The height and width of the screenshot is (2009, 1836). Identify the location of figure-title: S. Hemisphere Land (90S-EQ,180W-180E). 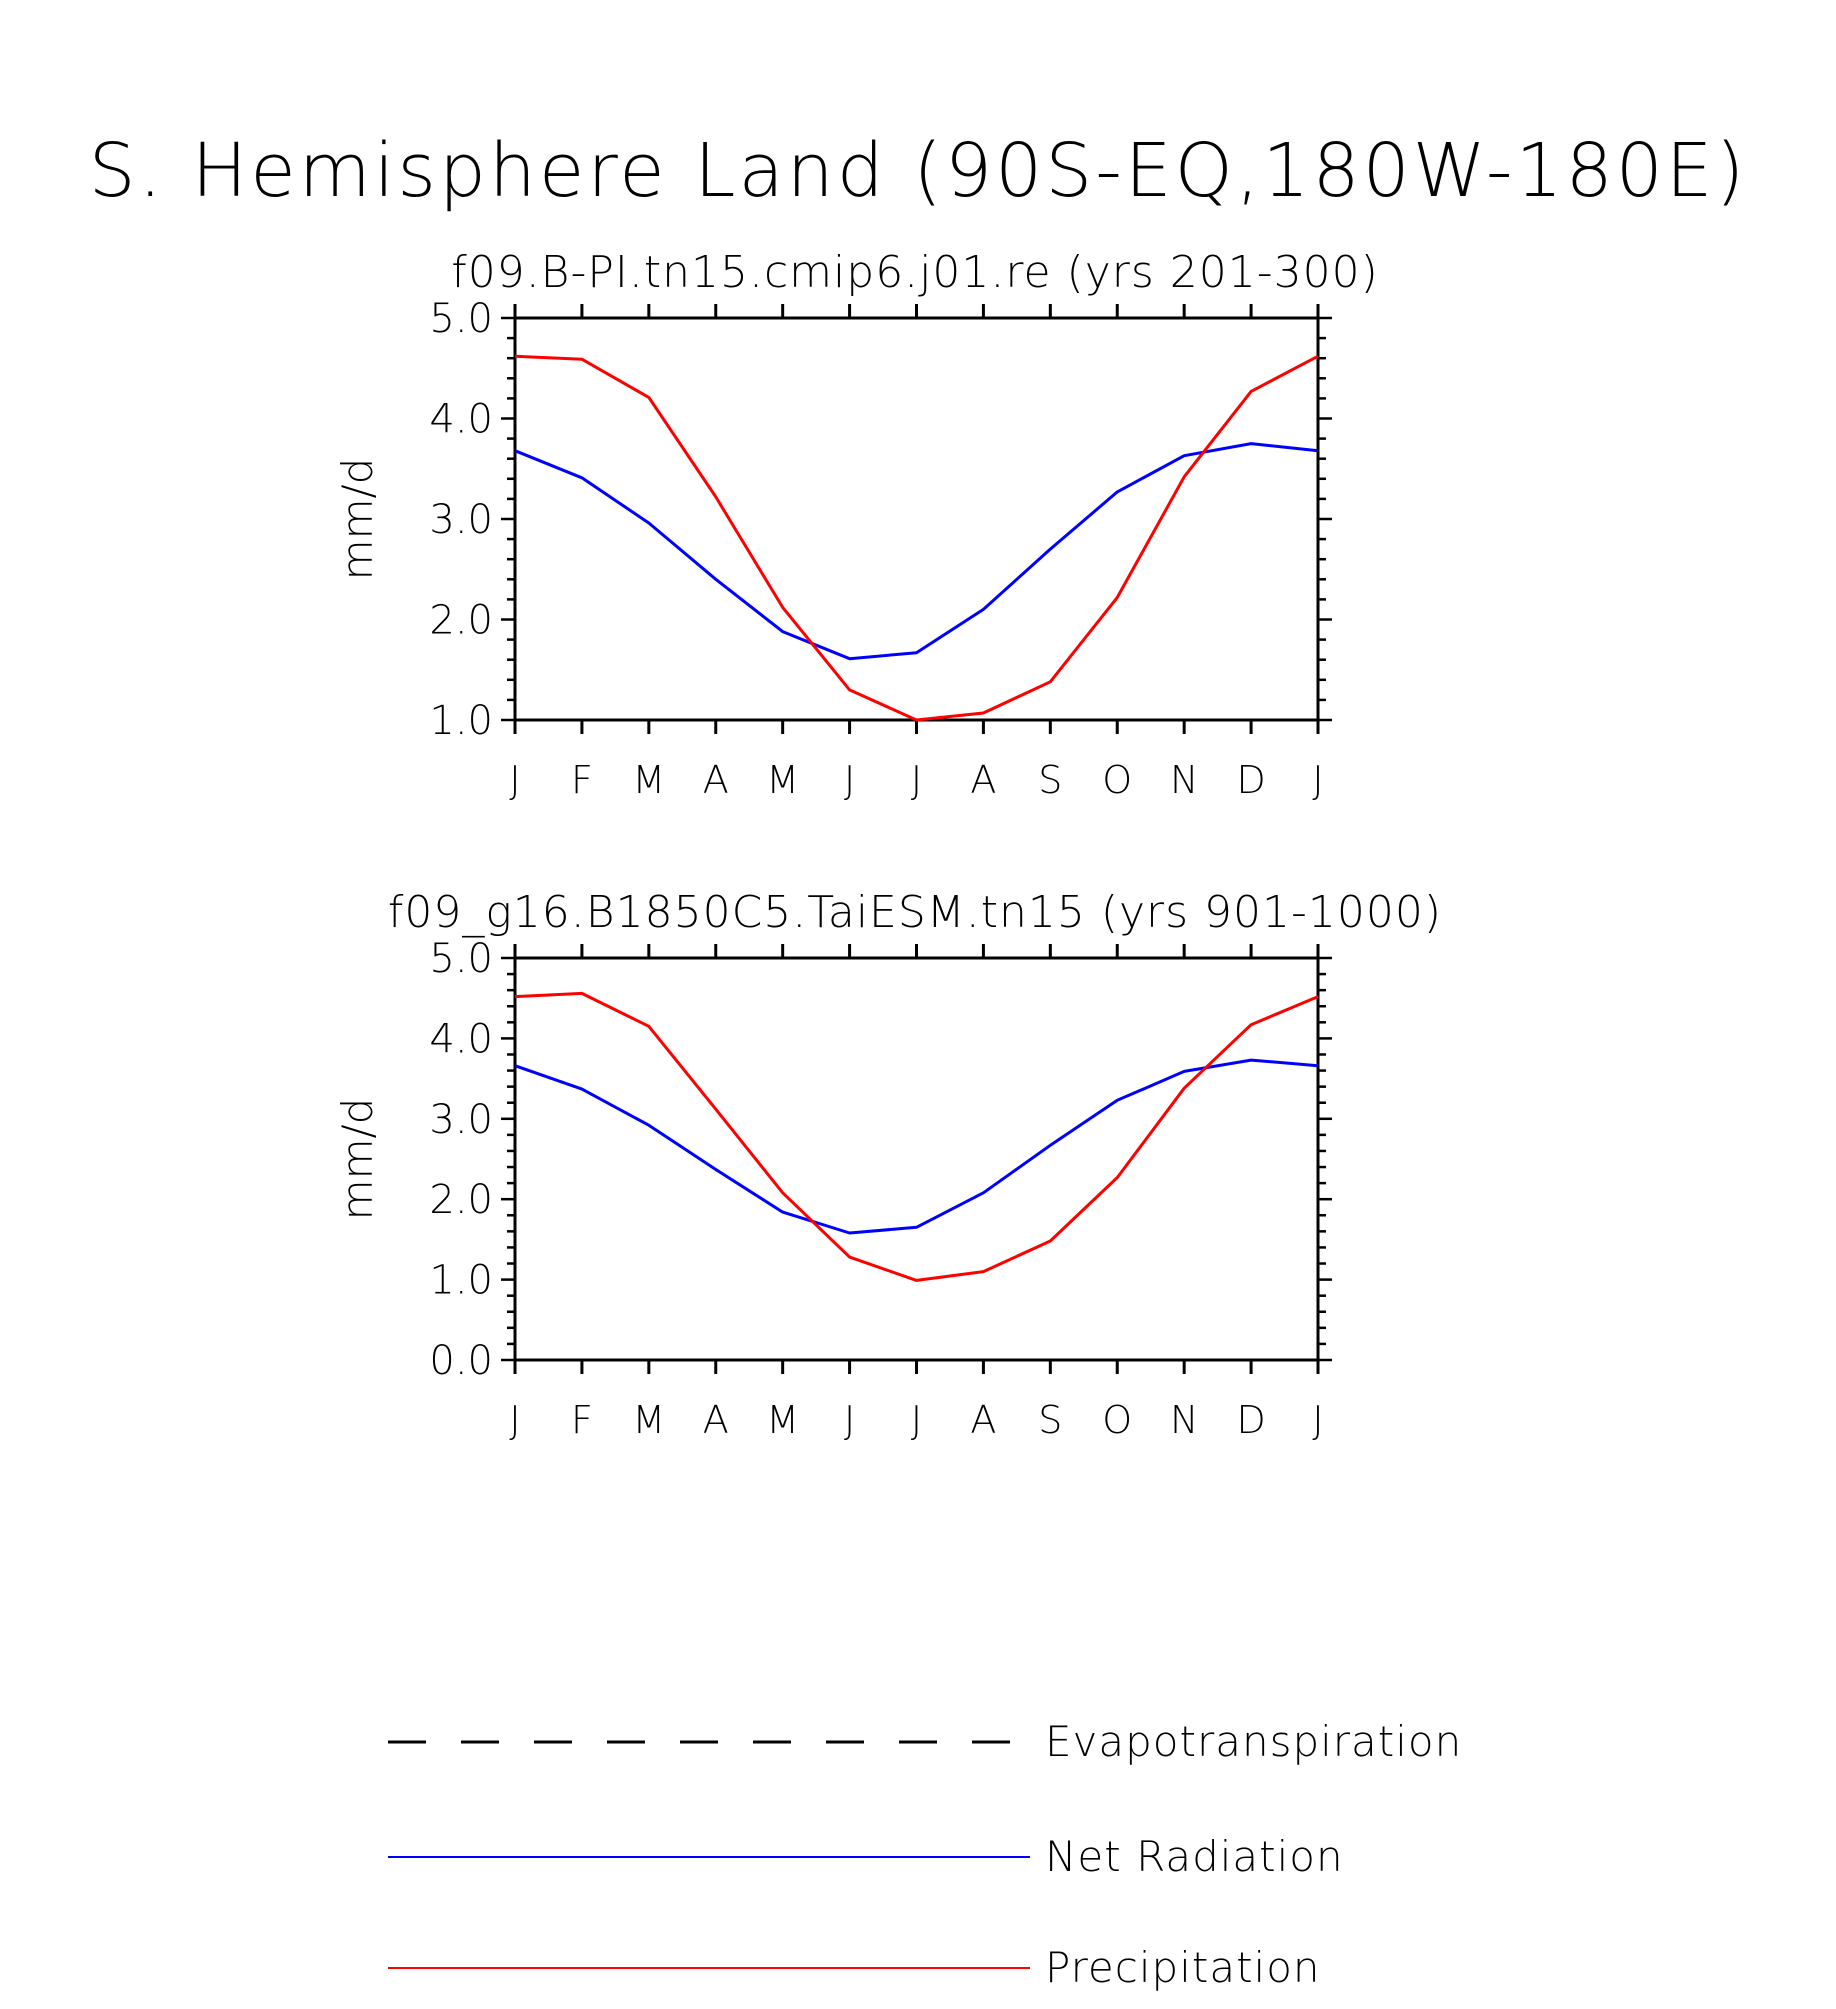
(918, 171).